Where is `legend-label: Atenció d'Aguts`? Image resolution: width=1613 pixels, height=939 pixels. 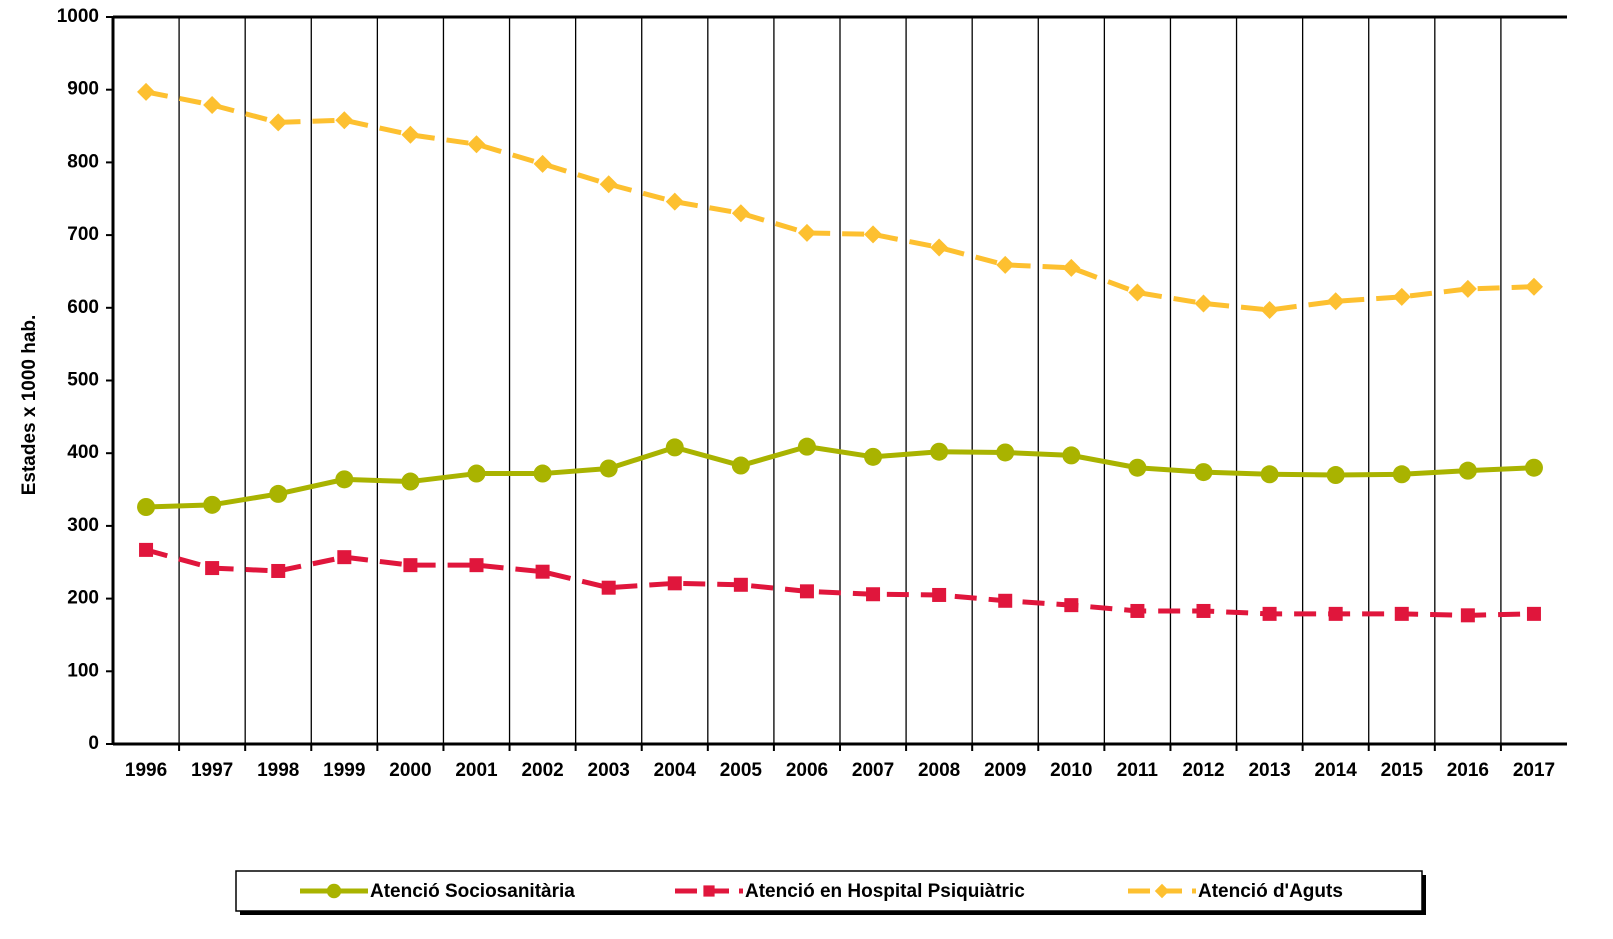 legend-label: Atenció d'Aguts is located at coordinates (1270, 891).